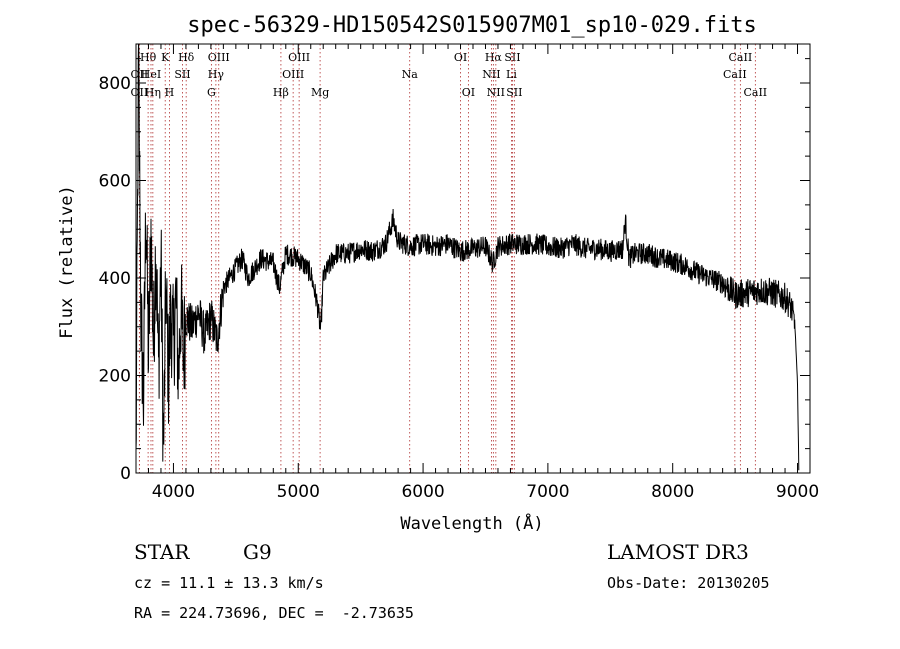 The height and width of the screenshot is (649, 900). Describe the element at coordinates (547, 492) in the screenshot. I see `x-tick-label-3: 7000` at that location.